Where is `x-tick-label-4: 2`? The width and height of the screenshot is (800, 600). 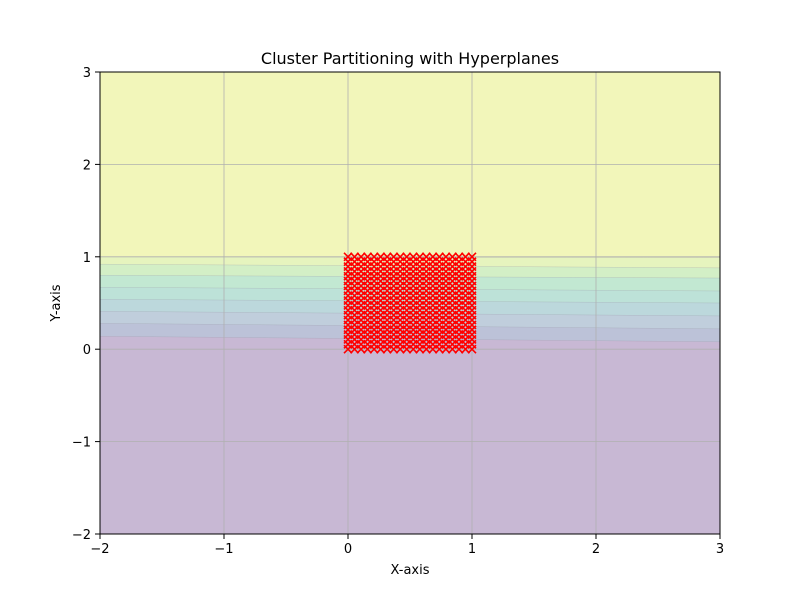 x-tick-label-4: 2 is located at coordinates (596, 549).